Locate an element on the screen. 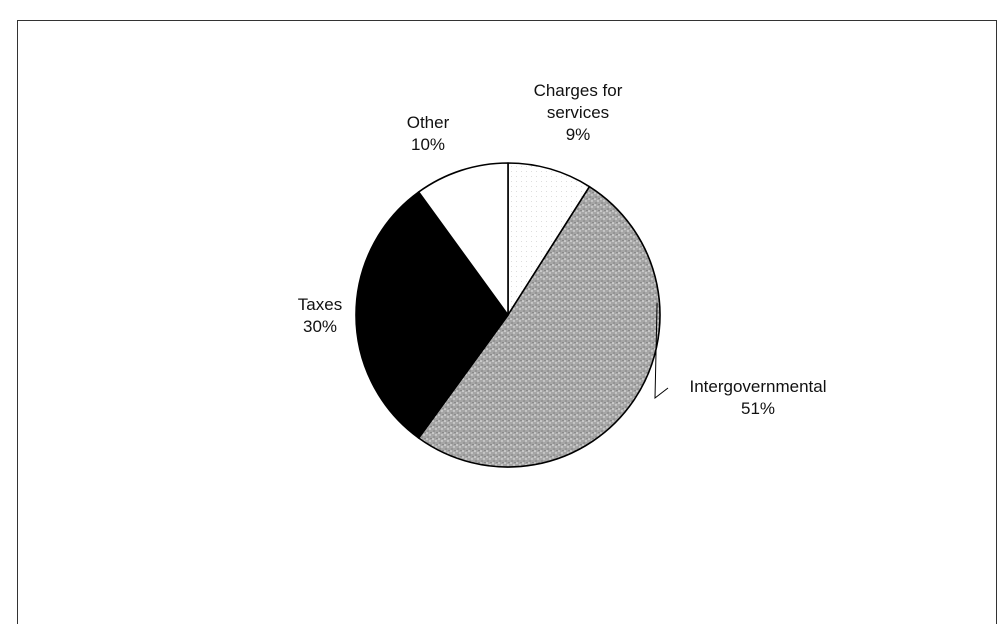  slice-label-taxes: Taxes 30% is located at coordinates (320, 315).